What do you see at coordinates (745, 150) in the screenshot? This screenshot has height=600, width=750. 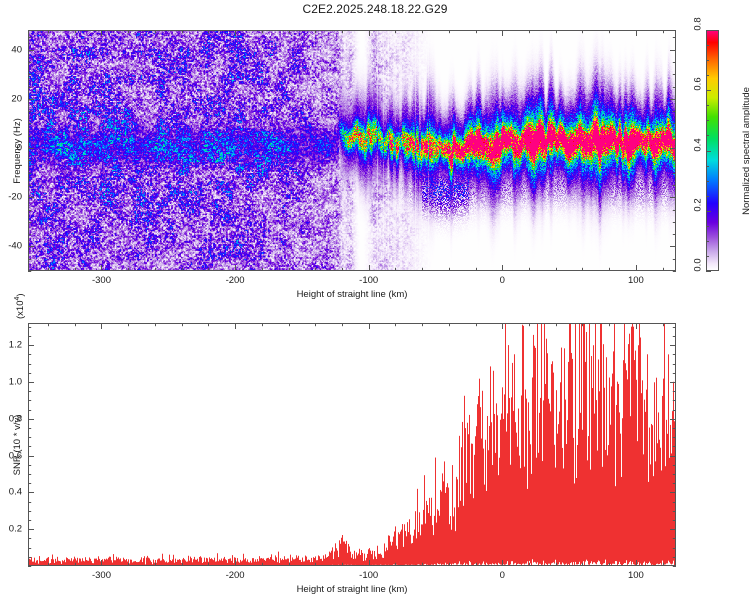 I see `colorbar-label: Normalized spectral amplitude` at bounding box center [745, 150].